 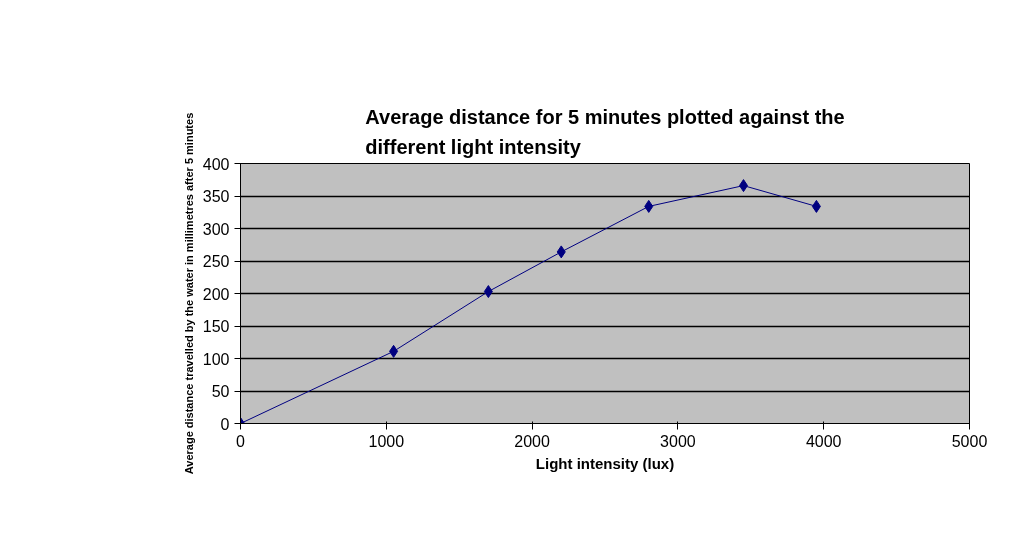 What do you see at coordinates (216, 294) in the screenshot?
I see `y-tick-label: 200` at bounding box center [216, 294].